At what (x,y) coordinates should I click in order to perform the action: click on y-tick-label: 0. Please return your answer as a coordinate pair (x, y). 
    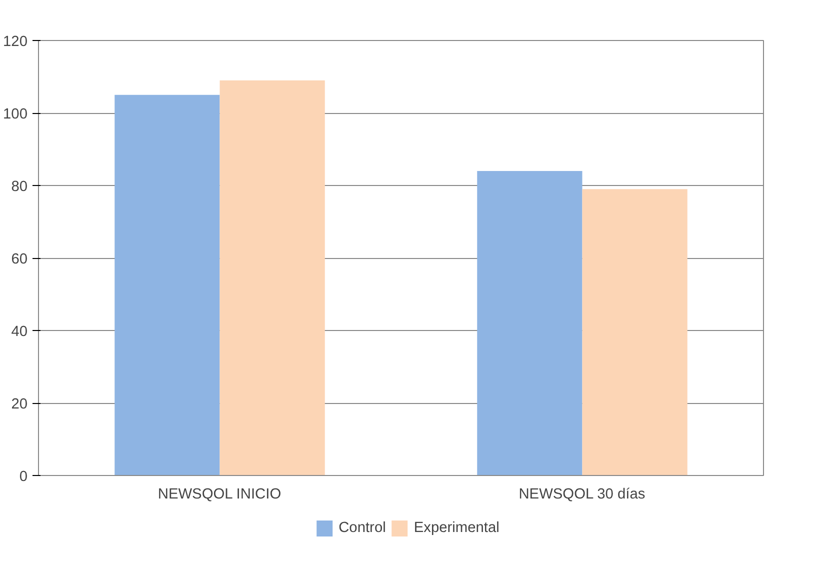
    Looking at the image, I should click on (23, 477).